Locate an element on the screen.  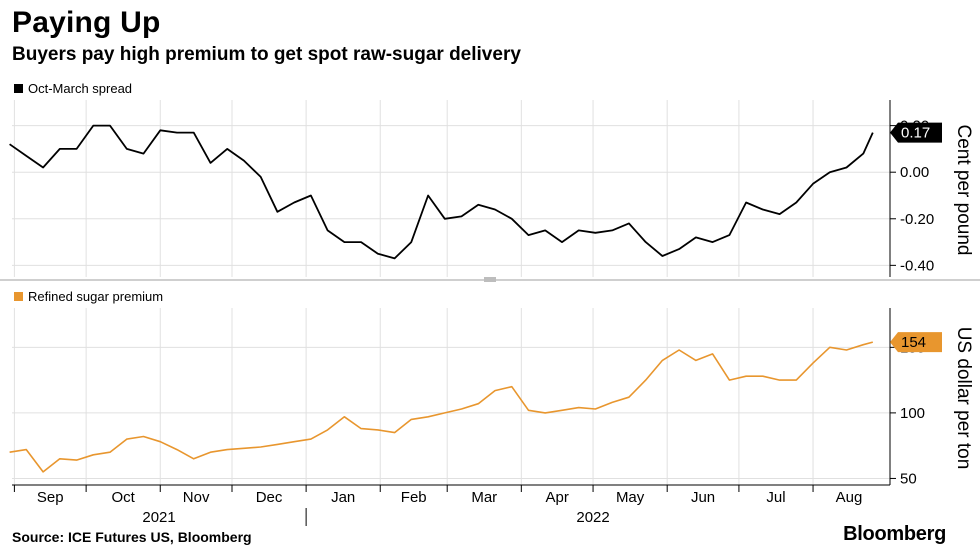
year-label-2022: 2022 is located at coordinates (592, 517).